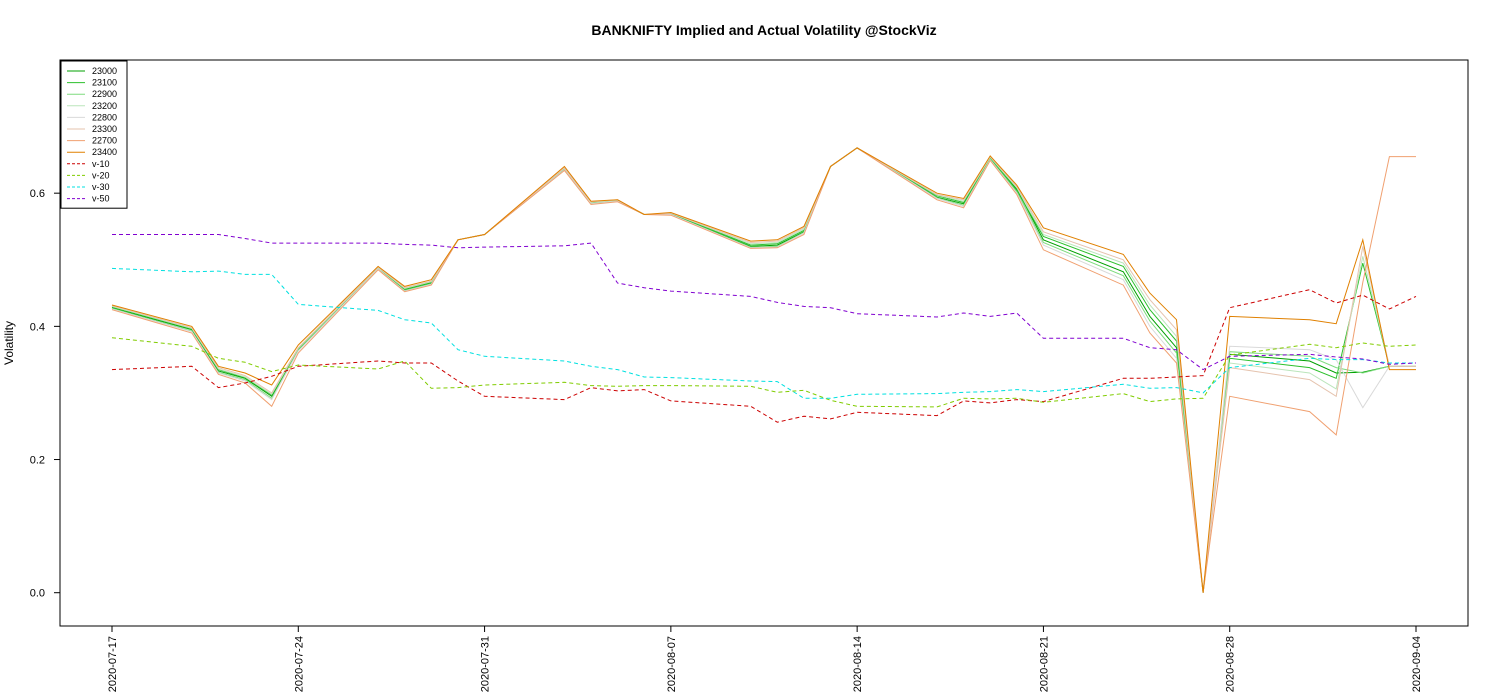 The width and height of the screenshot is (1500, 700). I want to click on x-tick-label: 2020-08-07, so click(672, 664).